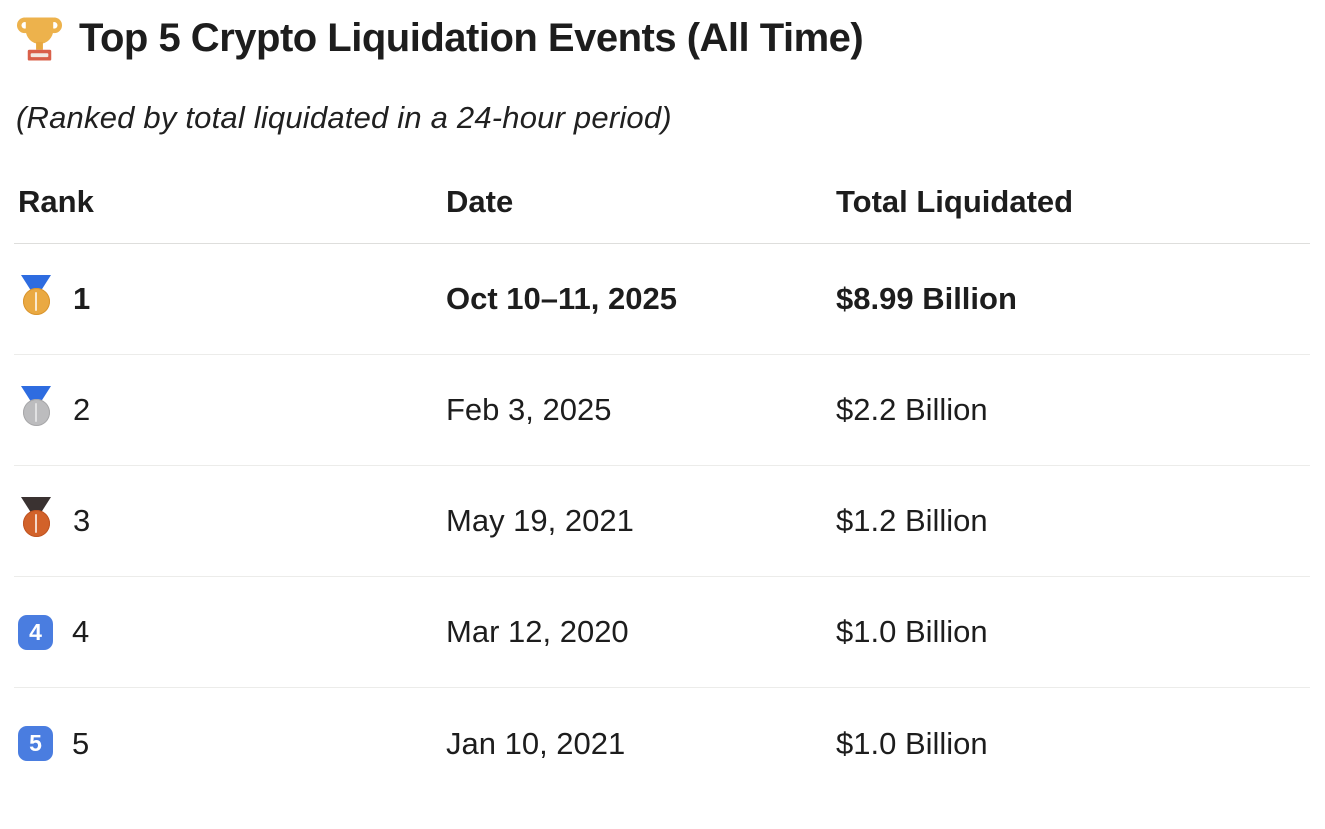 The height and width of the screenshot is (829, 1325). Describe the element at coordinates (662, 410) in the screenshot. I see `table-row: 2 Feb 3, 2025 $2.2 Billion` at that location.